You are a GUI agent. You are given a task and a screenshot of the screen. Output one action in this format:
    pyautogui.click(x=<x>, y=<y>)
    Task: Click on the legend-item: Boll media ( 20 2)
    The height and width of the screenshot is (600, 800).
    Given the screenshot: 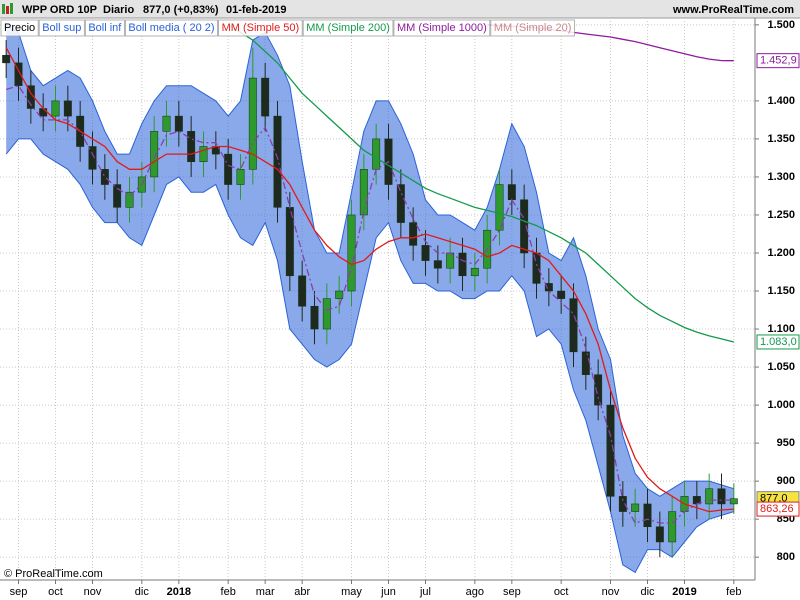 What is the action you would take?
    pyautogui.click(x=171, y=28)
    